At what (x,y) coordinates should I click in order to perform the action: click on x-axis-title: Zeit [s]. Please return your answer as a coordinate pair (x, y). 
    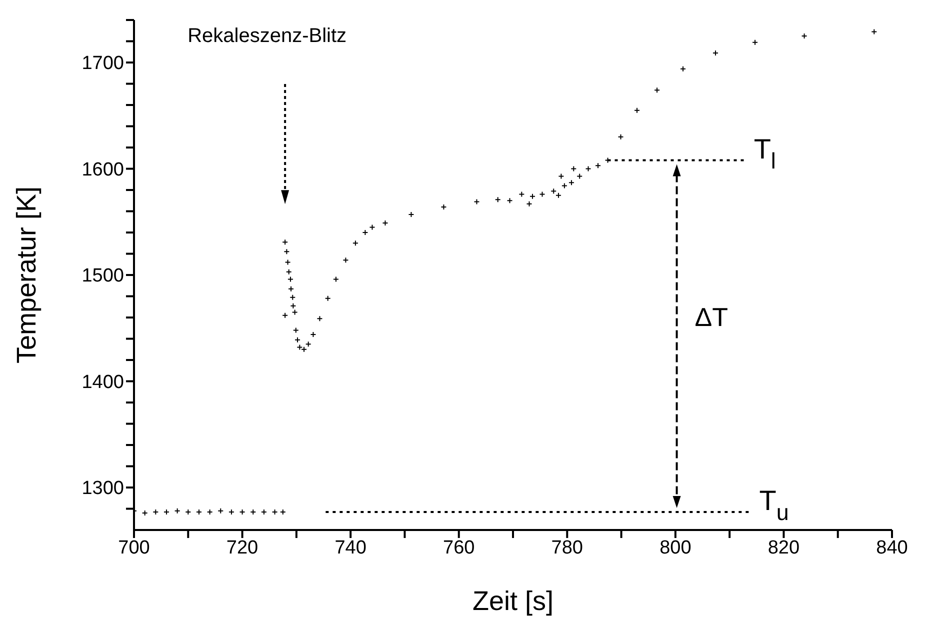
    Looking at the image, I should click on (513, 601).